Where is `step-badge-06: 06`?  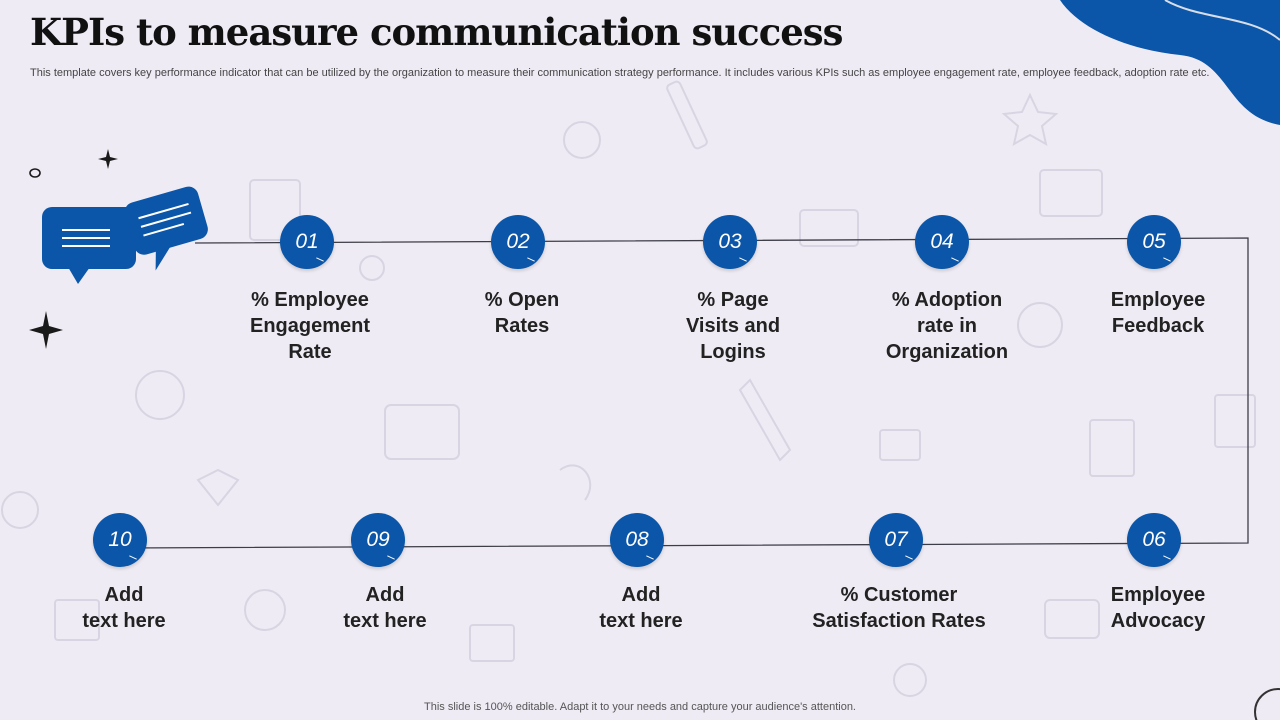
step-badge-06: 06 is located at coordinates (1154, 540).